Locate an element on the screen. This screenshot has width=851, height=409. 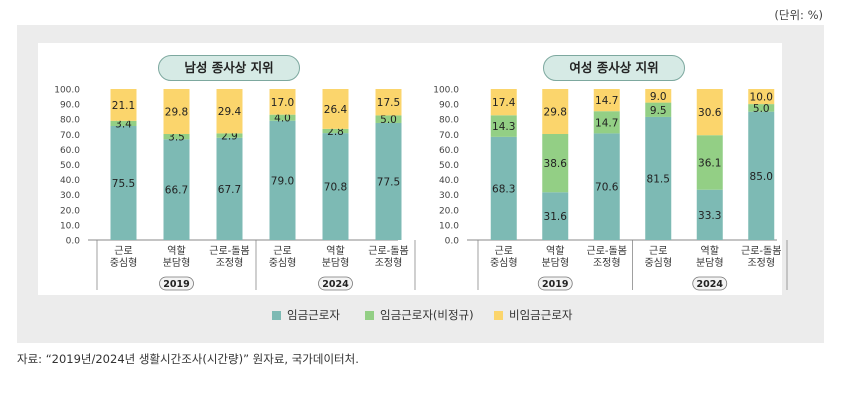
male-data-label: 29.8 is located at coordinates (176, 112).